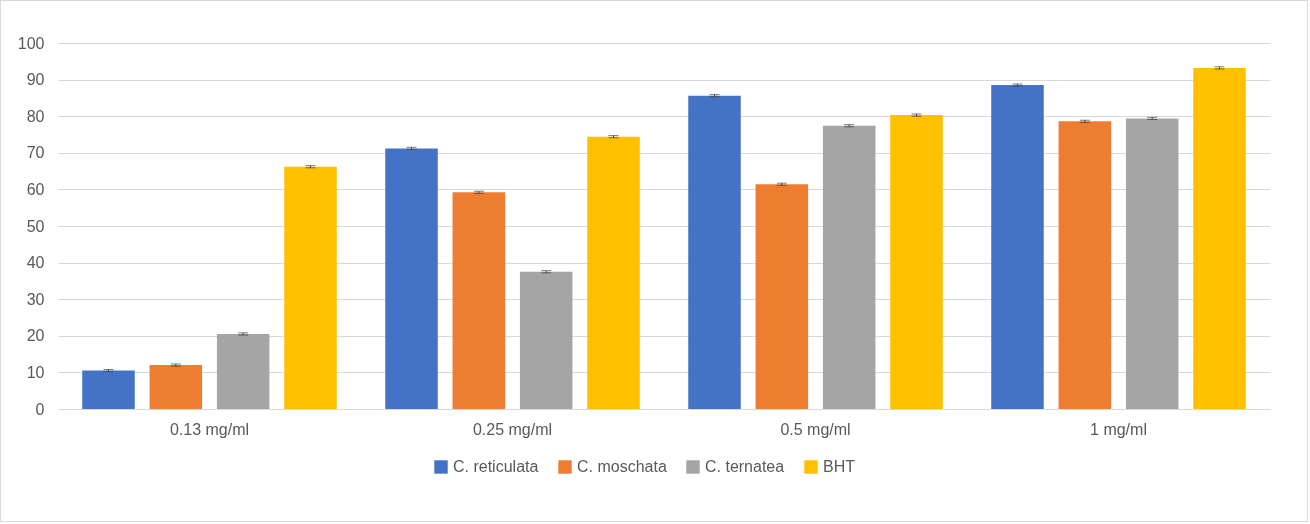 Image resolution: width=1310 pixels, height=524 pixels. Describe the element at coordinates (35, 263) in the screenshot. I see `y-tick-label: 40` at that location.